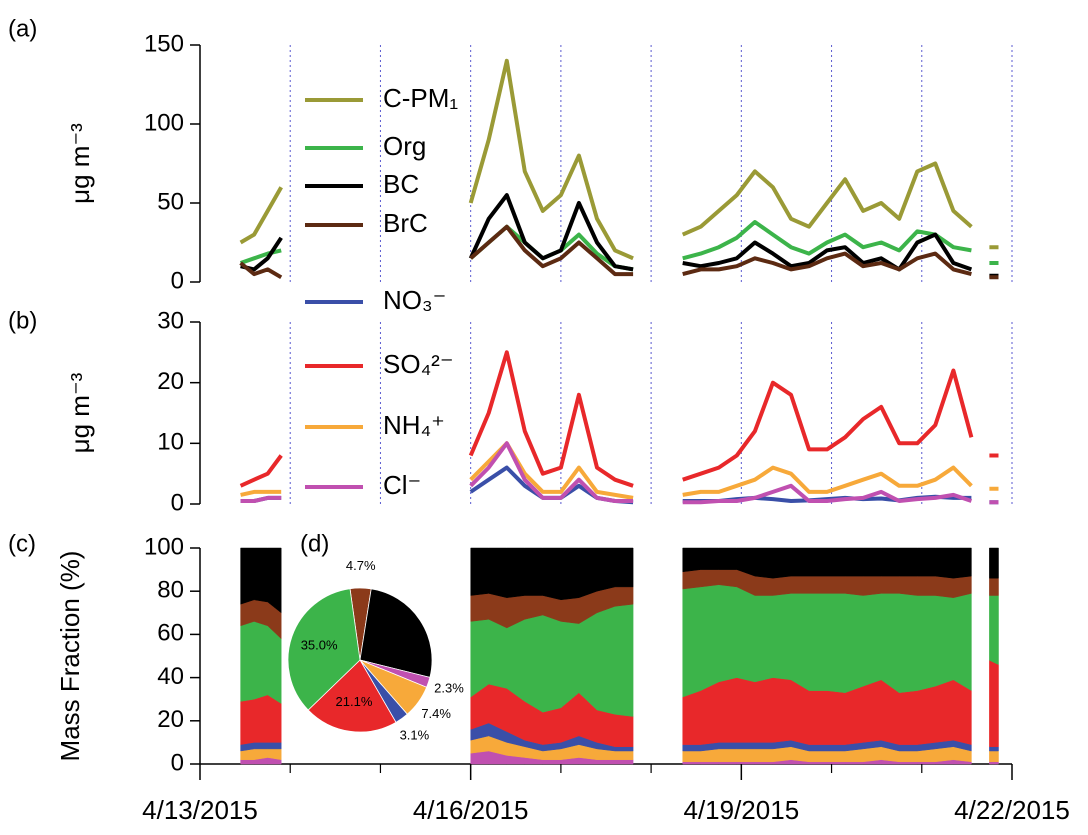  Describe the element at coordinates (170, 590) in the screenshot. I see `y-tick-label: 80` at that location.